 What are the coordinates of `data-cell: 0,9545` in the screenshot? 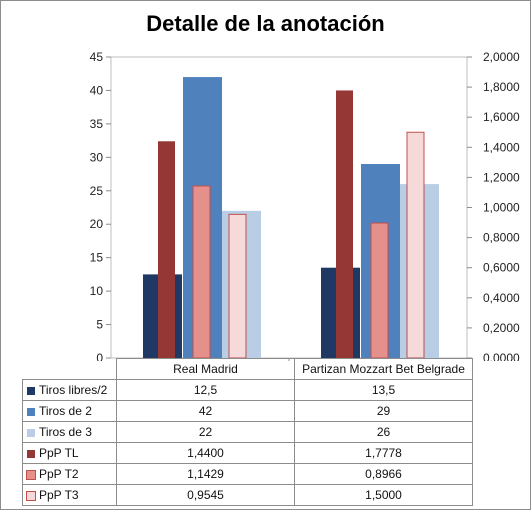 It's located at (205, 495).